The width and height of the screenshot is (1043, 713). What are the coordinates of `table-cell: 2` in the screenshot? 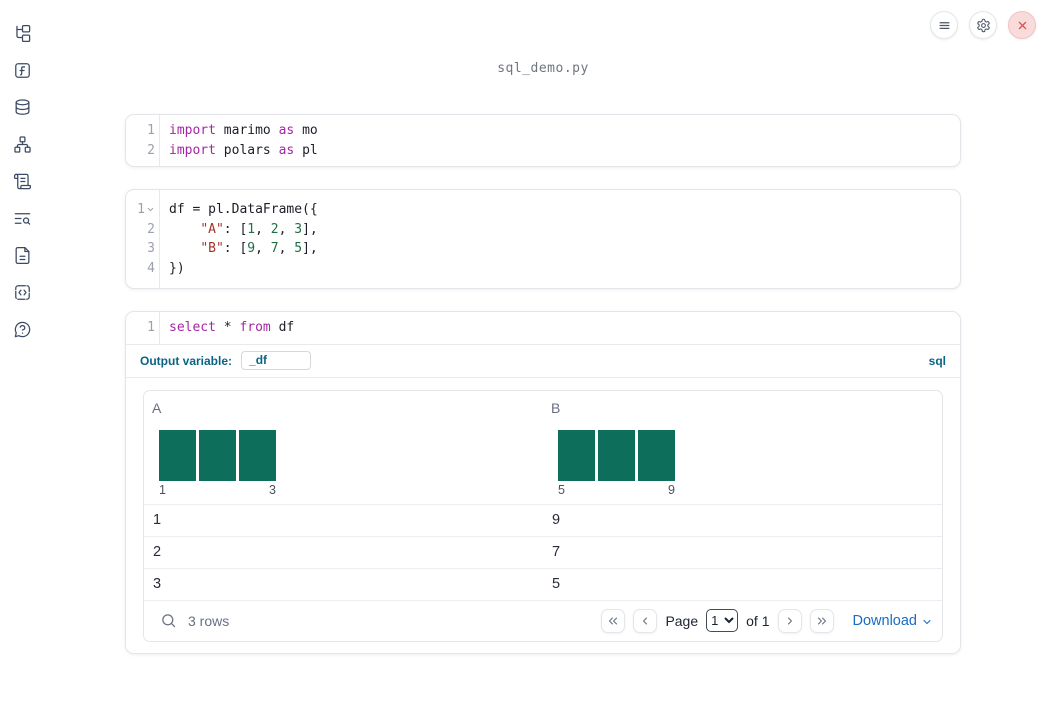 It's located at (157, 551).